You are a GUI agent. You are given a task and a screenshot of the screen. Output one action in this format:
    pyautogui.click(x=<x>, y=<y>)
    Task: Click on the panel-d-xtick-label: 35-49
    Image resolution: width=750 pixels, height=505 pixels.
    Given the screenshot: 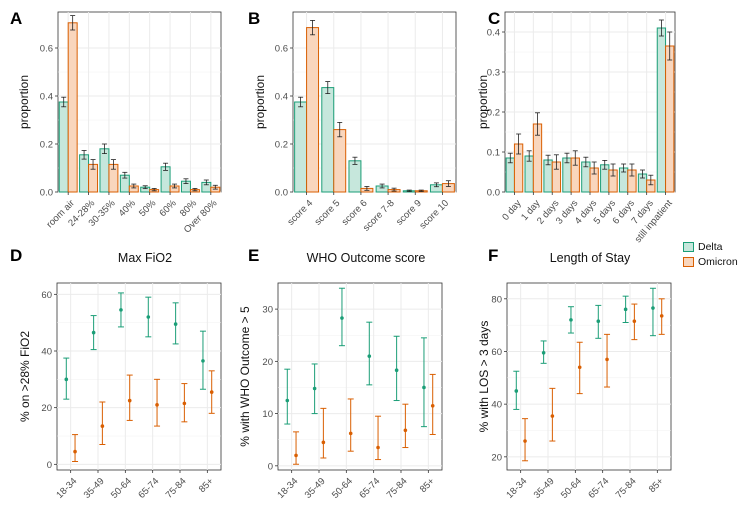 What is the action you would take?
    pyautogui.click(x=94, y=488)
    